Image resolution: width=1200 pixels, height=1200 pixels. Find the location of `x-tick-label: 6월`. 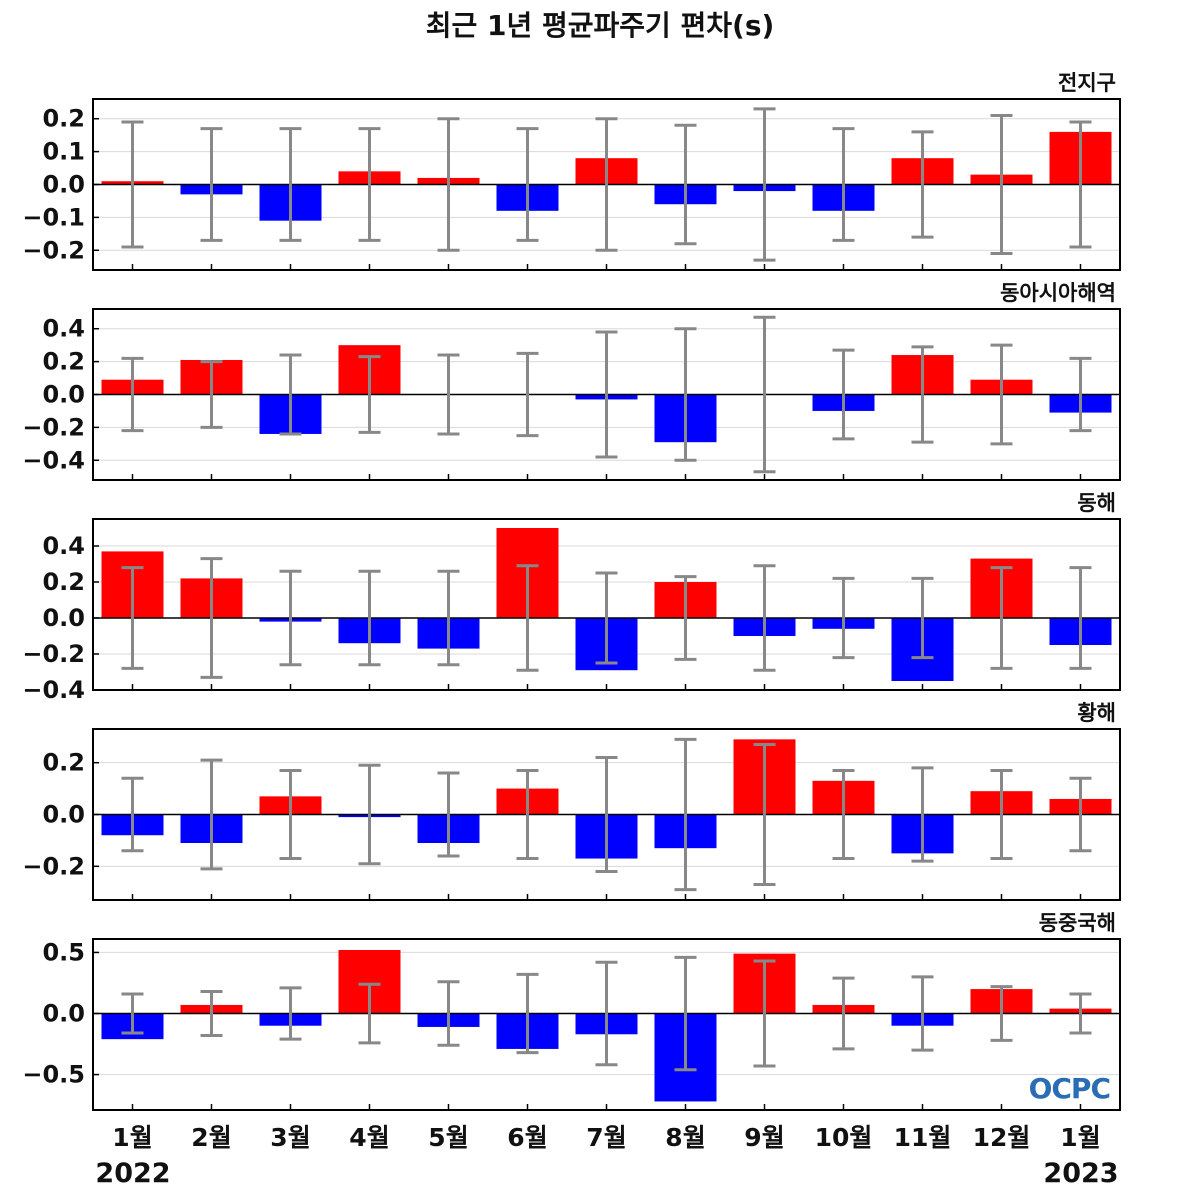

x-tick-label: 6월 is located at coordinates (527, 1137).